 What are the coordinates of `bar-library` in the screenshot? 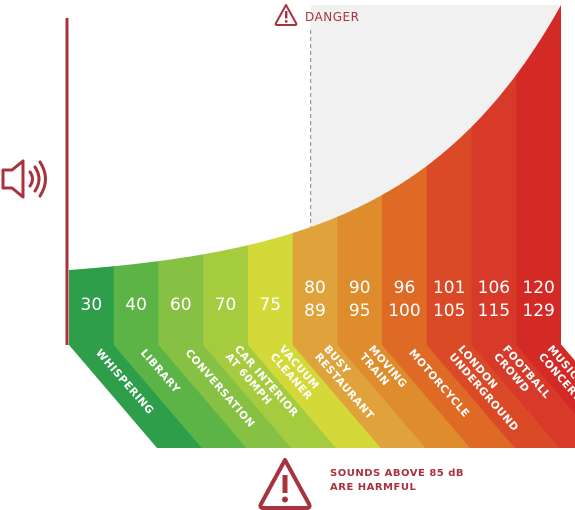 It's located at (136, 175).